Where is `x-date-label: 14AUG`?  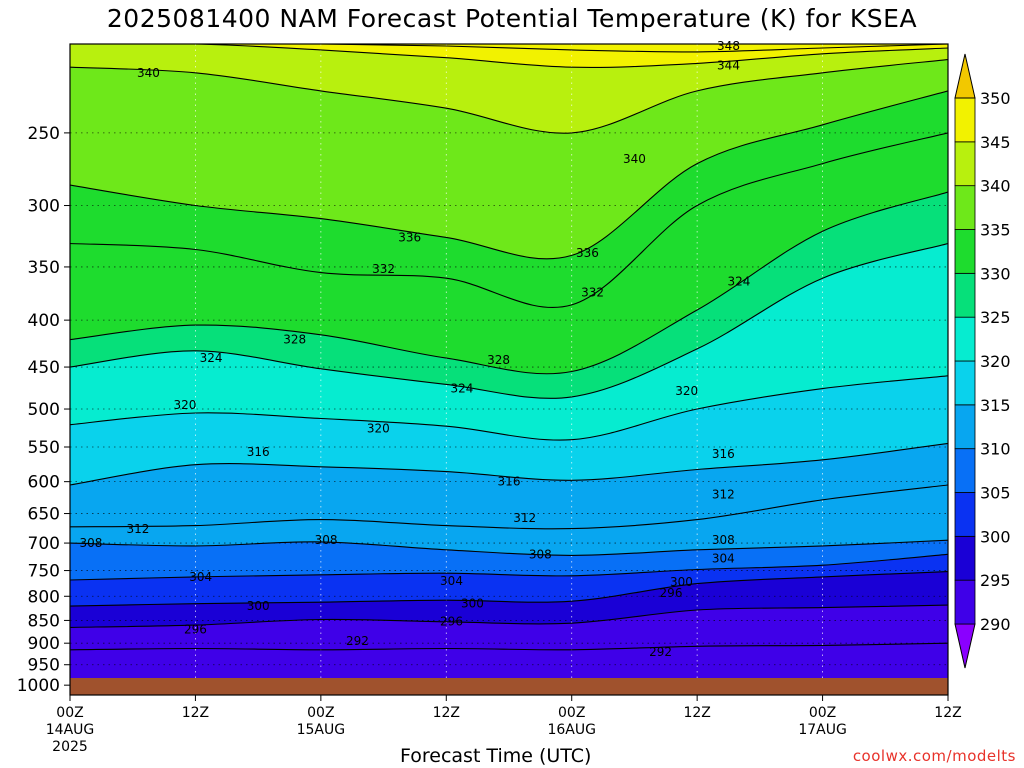
x-date-label: 14AUG is located at coordinates (70, 730).